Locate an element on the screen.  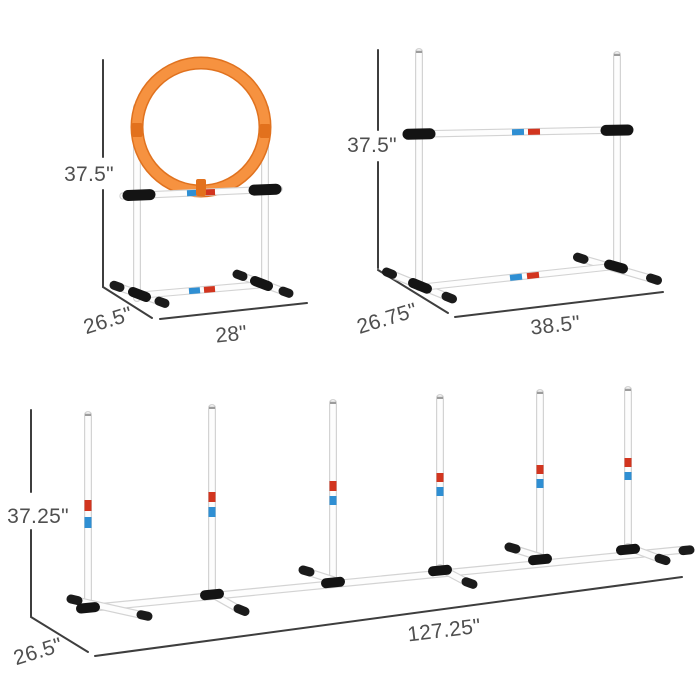
hurdle-jump-bar is located at coordinates (518, 132).